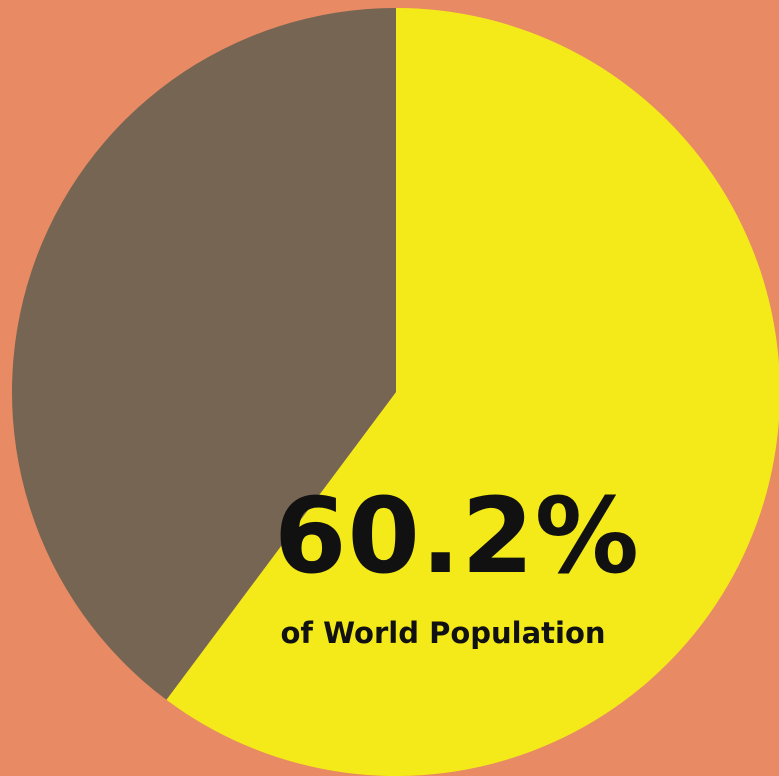  What do you see at coordinates (442, 633) in the screenshot?
I see `population-caption: of World Population` at bounding box center [442, 633].